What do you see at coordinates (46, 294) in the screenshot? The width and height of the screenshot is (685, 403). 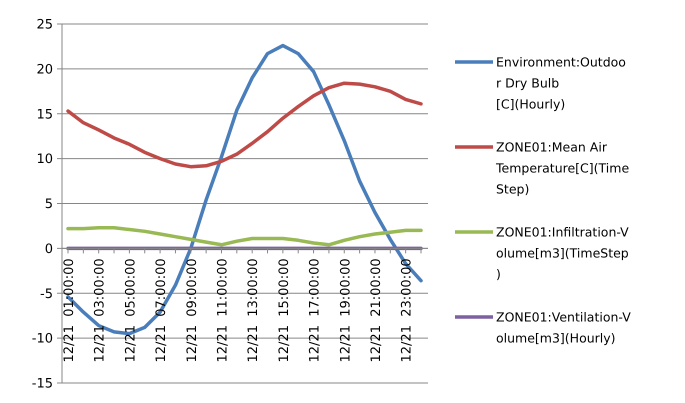 I see `y-tick-label: -5` at bounding box center [46, 294].